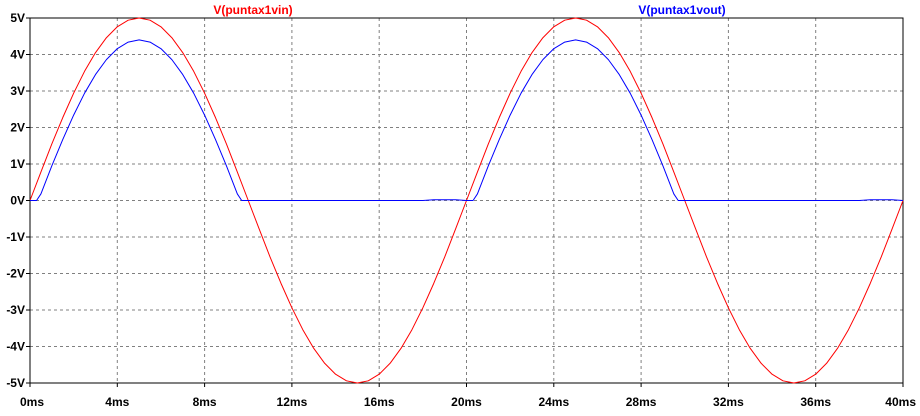 The width and height of the screenshot is (920, 416). What do you see at coordinates (728, 402) in the screenshot?
I see `x-tick-label: 32ms` at bounding box center [728, 402].